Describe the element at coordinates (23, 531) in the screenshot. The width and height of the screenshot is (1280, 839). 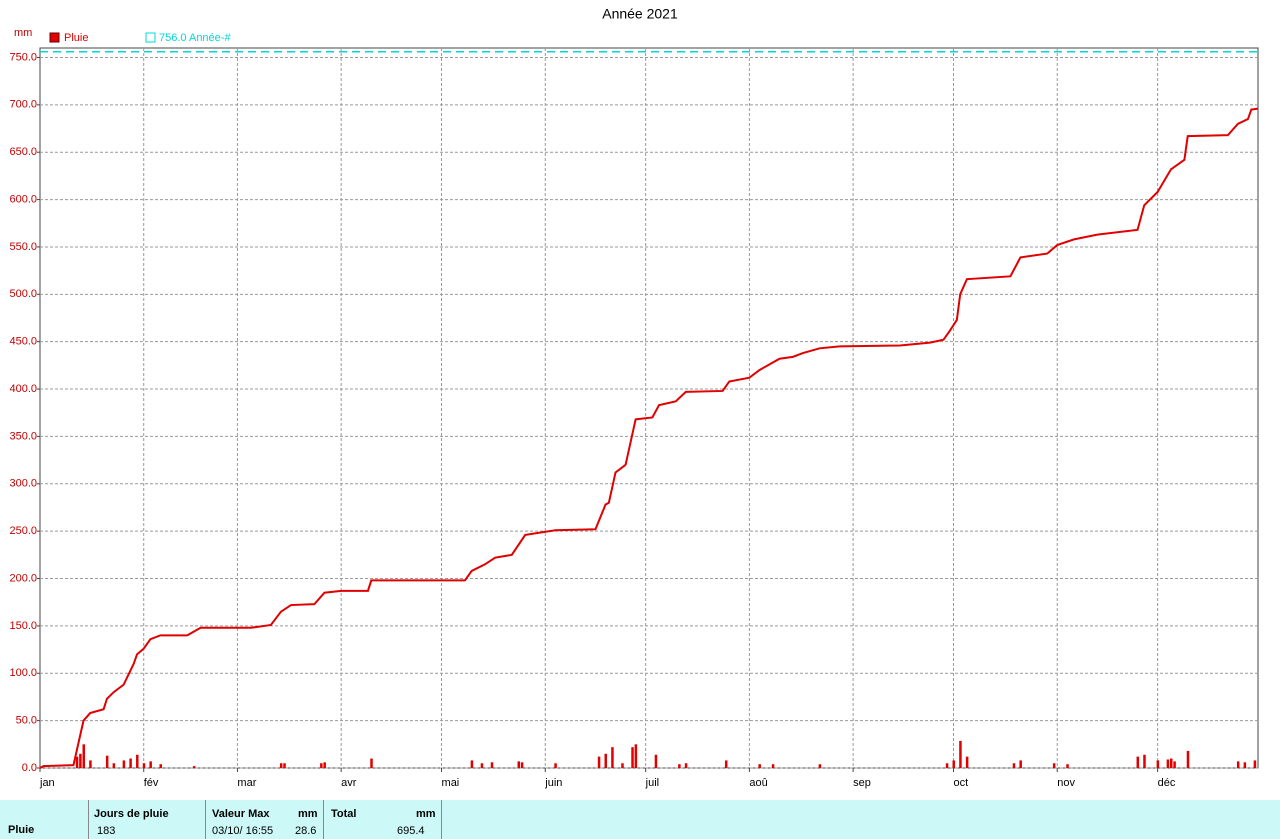
I see `y-tick-label: 250.0` at that location.